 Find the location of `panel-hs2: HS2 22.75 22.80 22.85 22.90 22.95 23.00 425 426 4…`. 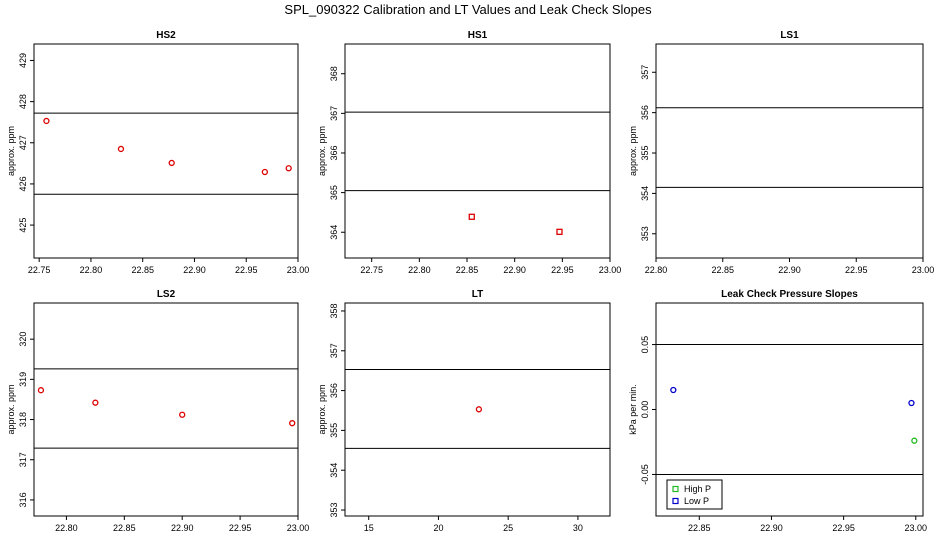

panel-hs2: HS2 22.75 22.80 22.85 22.90 22.95 23.00 425 426 4… is located at coordinates (157, 152).